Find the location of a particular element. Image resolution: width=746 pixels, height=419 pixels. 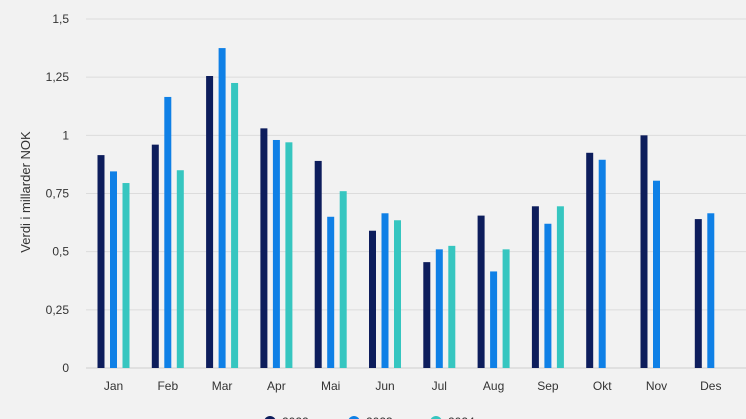

y-tick-label: 1,5 is located at coordinates (60, 19).